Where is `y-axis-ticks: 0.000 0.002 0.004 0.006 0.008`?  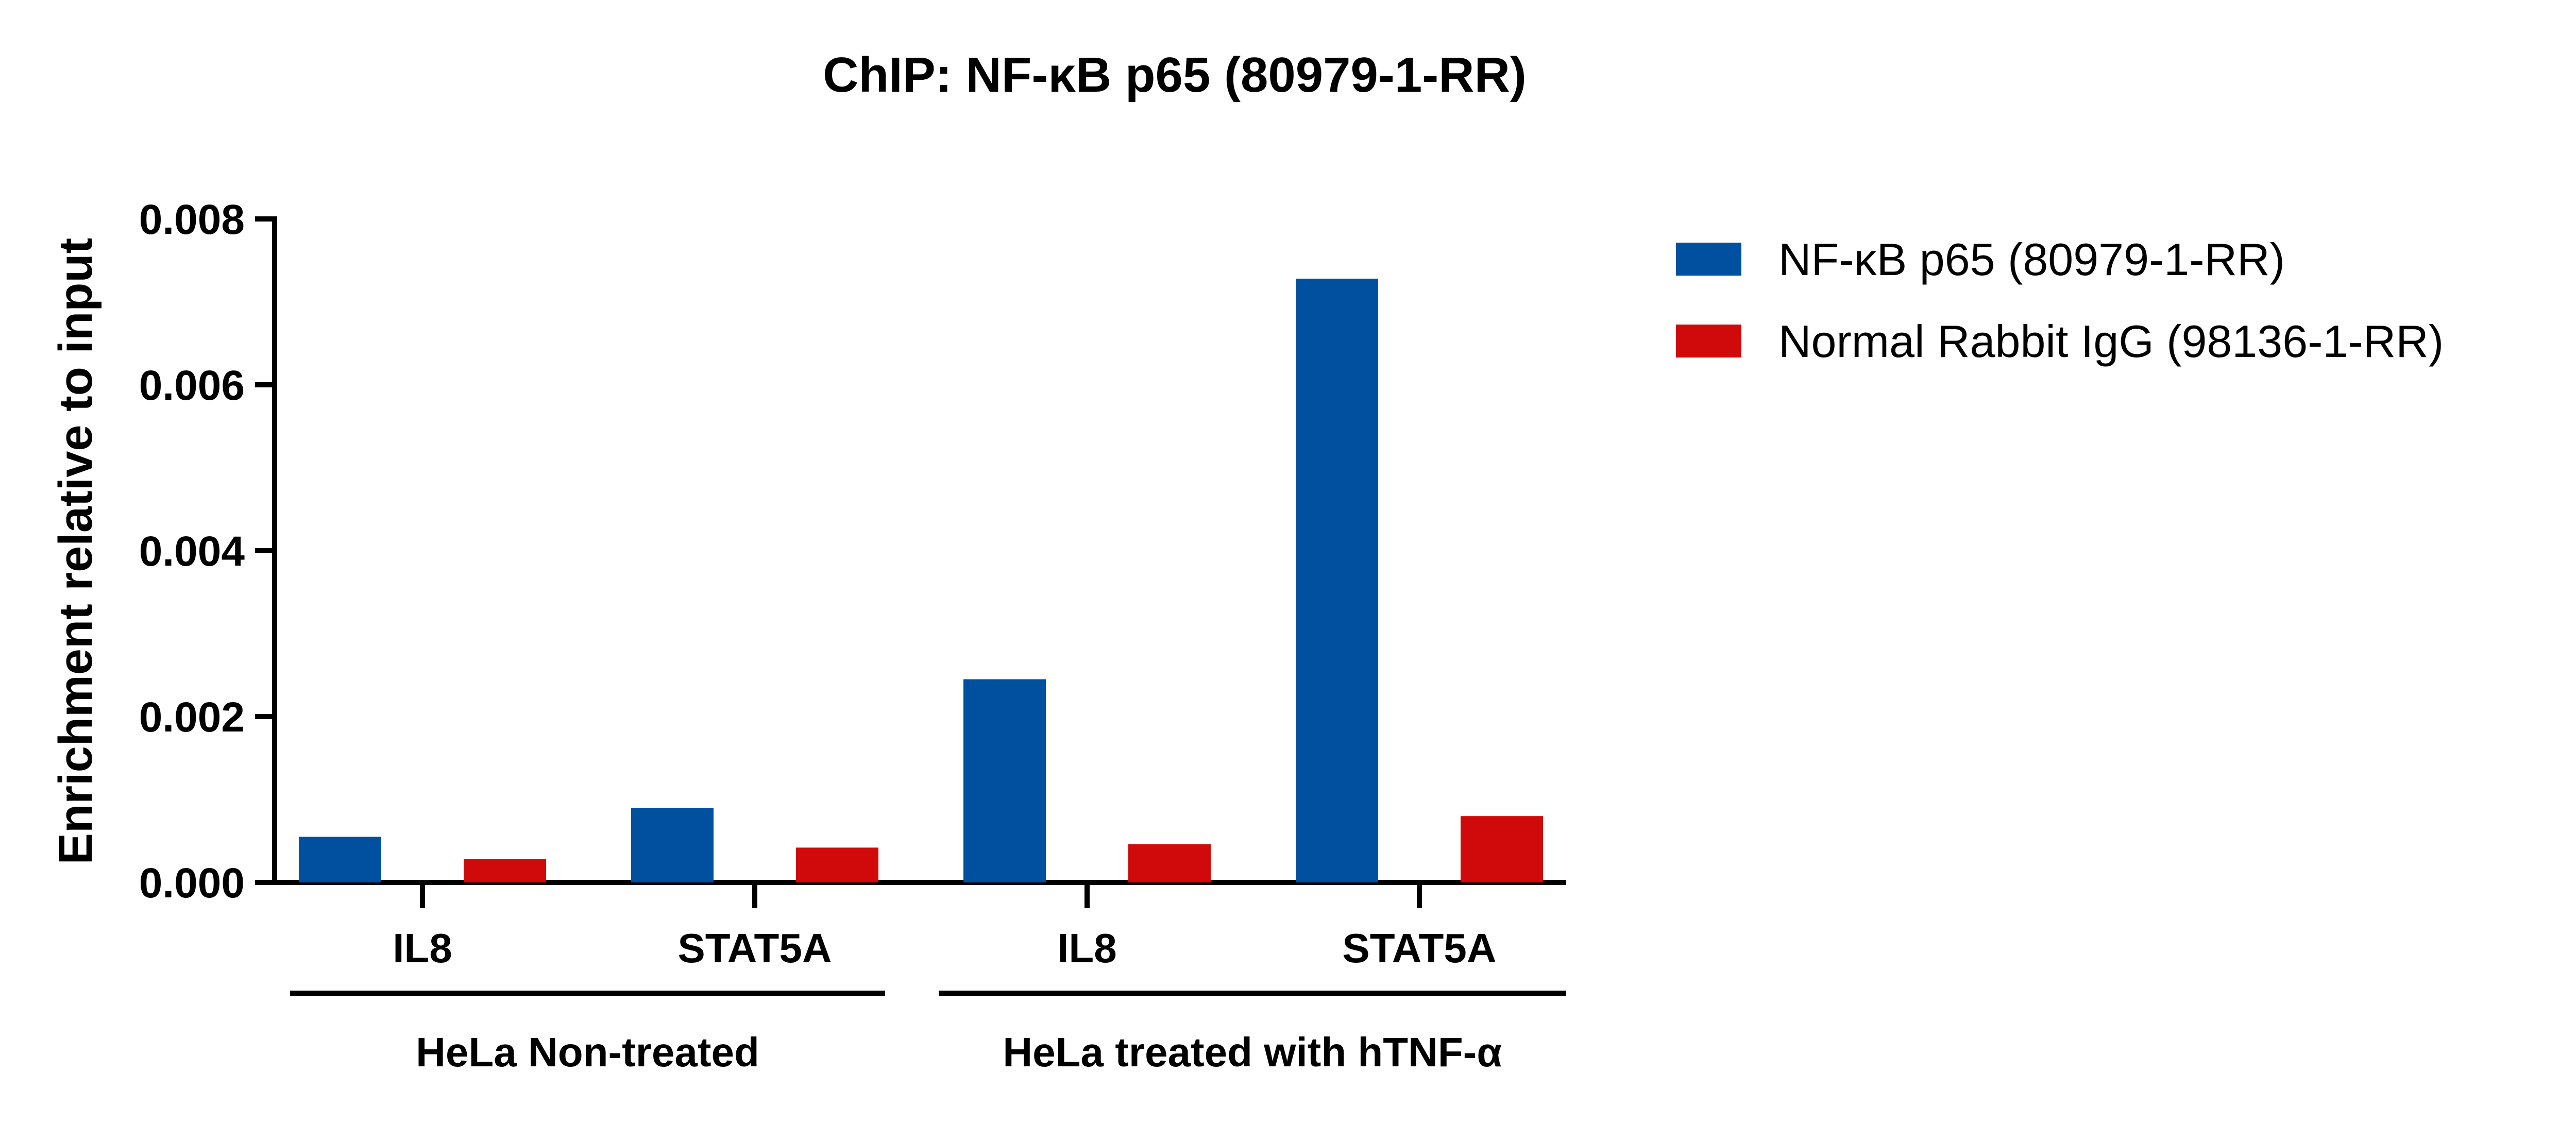
y-axis-ticks: 0.000 0.002 0.004 0.006 0.008 is located at coordinates (207, 551).